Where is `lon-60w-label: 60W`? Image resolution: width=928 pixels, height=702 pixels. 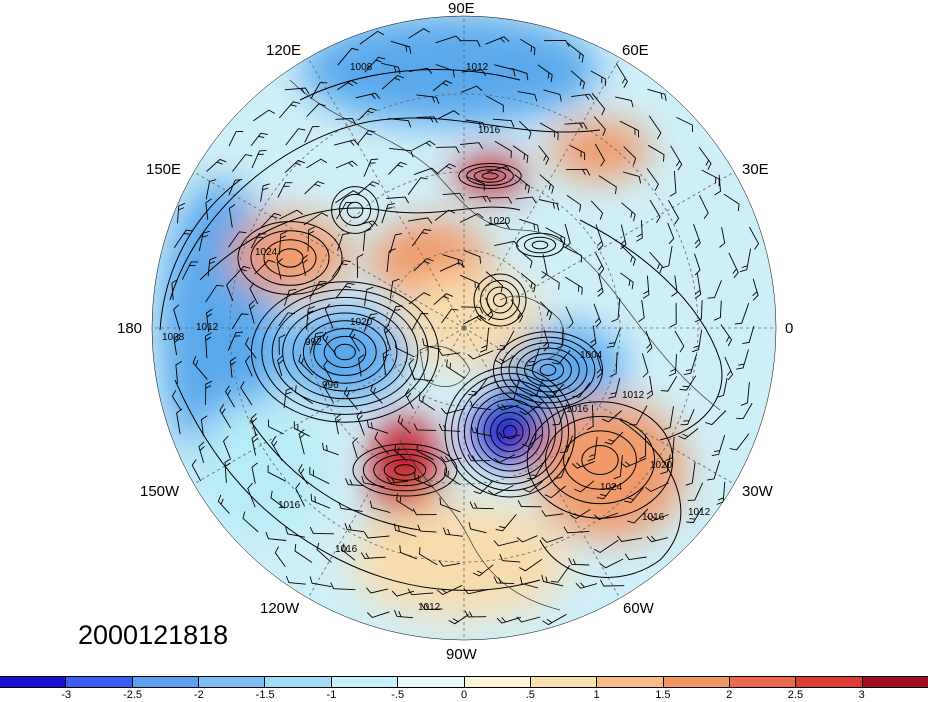 lon-60w-label: 60W is located at coordinates (639, 608).